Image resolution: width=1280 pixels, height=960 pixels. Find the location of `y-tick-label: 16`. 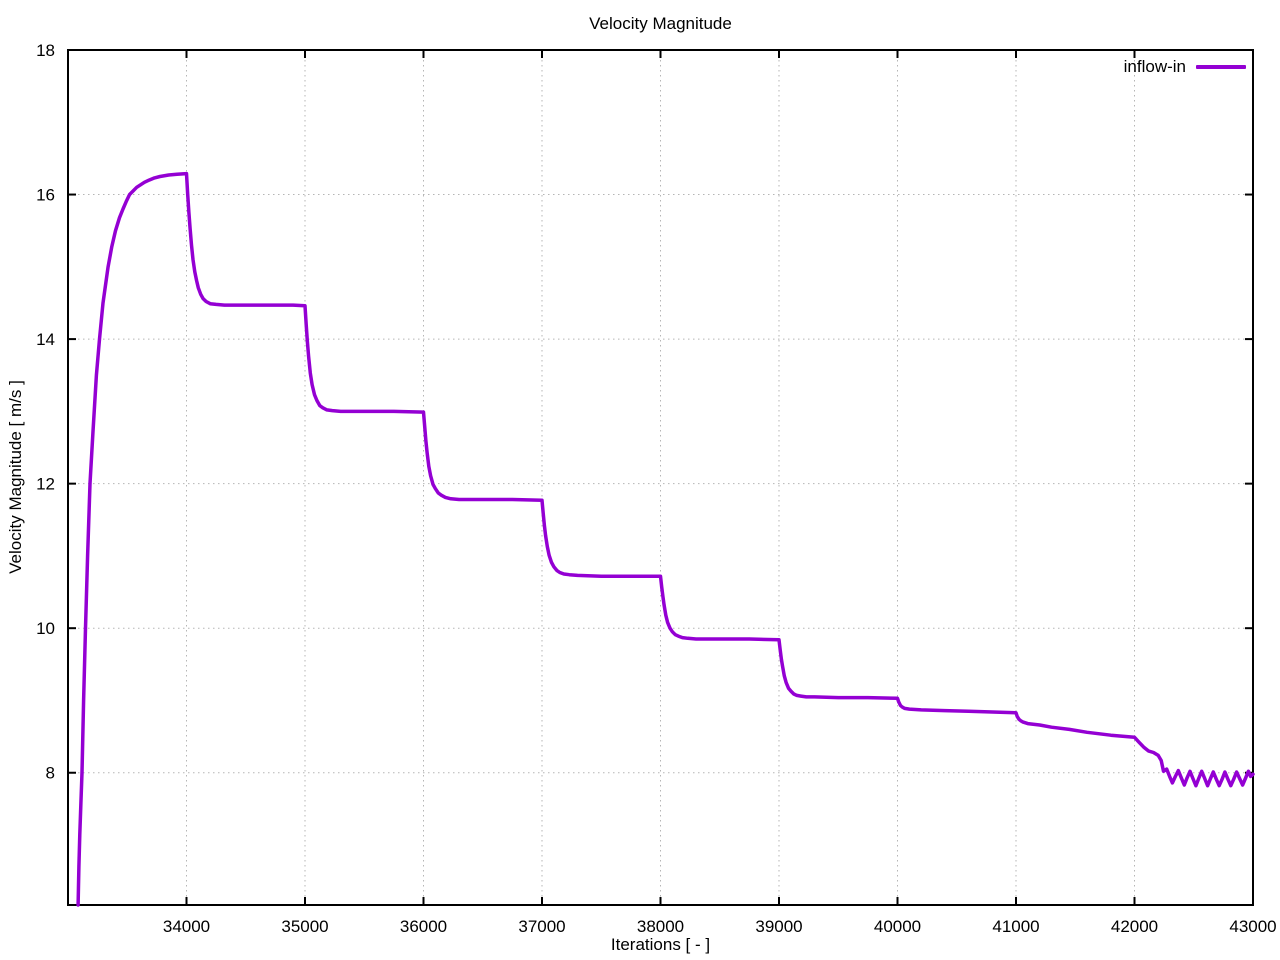

y-tick-label: 16 is located at coordinates (45, 195).